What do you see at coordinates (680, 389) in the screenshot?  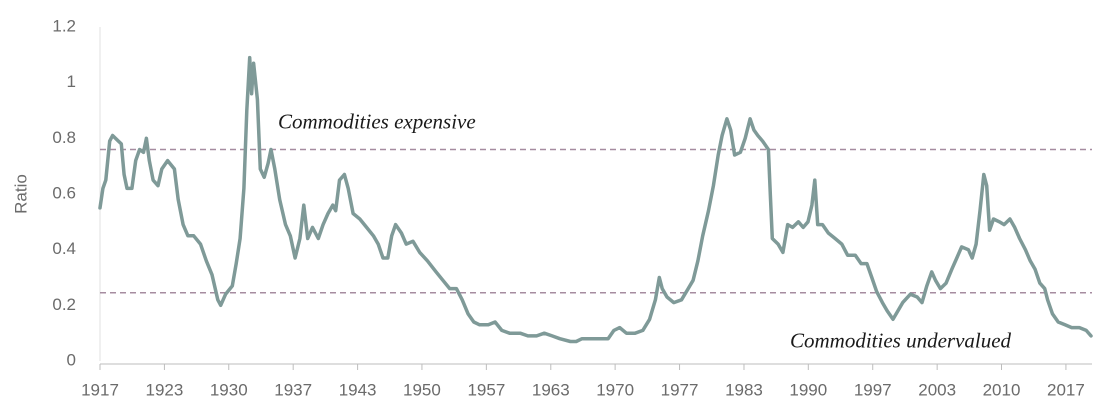 I see `x-tick-label: 1977` at bounding box center [680, 389].